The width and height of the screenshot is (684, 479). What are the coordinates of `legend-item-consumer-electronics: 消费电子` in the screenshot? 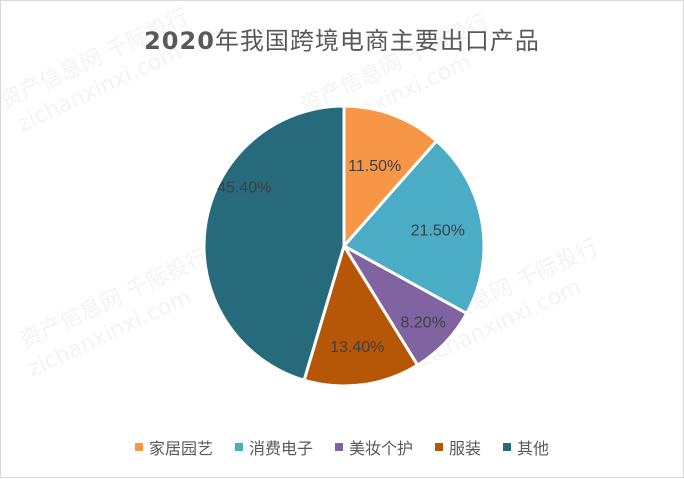 It's located at (273, 447).